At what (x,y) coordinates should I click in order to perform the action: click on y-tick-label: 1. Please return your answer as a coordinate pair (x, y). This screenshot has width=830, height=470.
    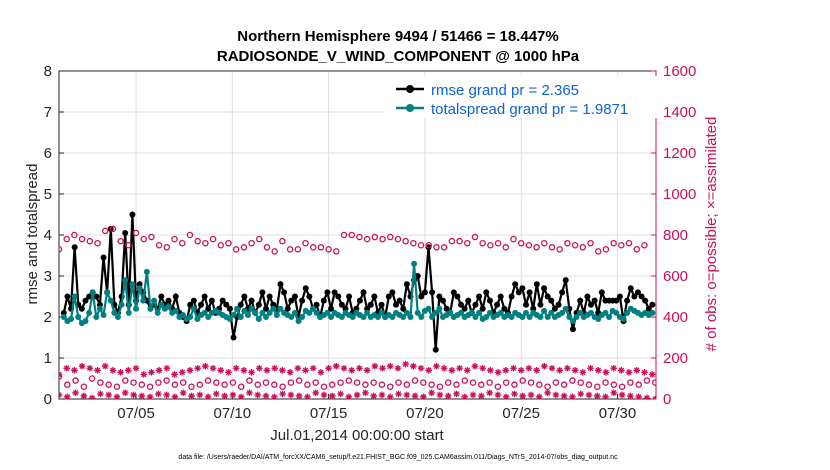
    Looking at the image, I should click on (48, 358).